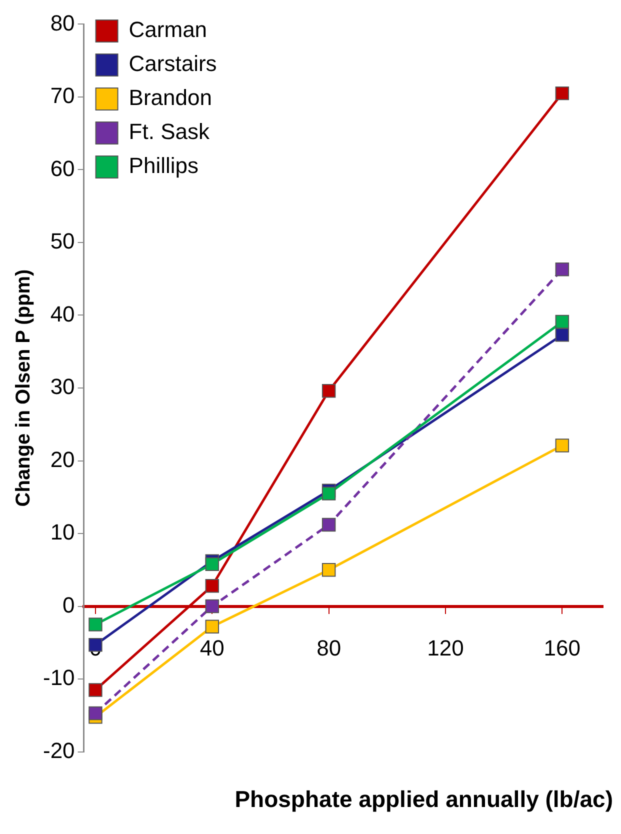  What do you see at coordinates (168, 29) in the screenshot?
I see `legend-label: Carman` at bounding box center [168, 29].